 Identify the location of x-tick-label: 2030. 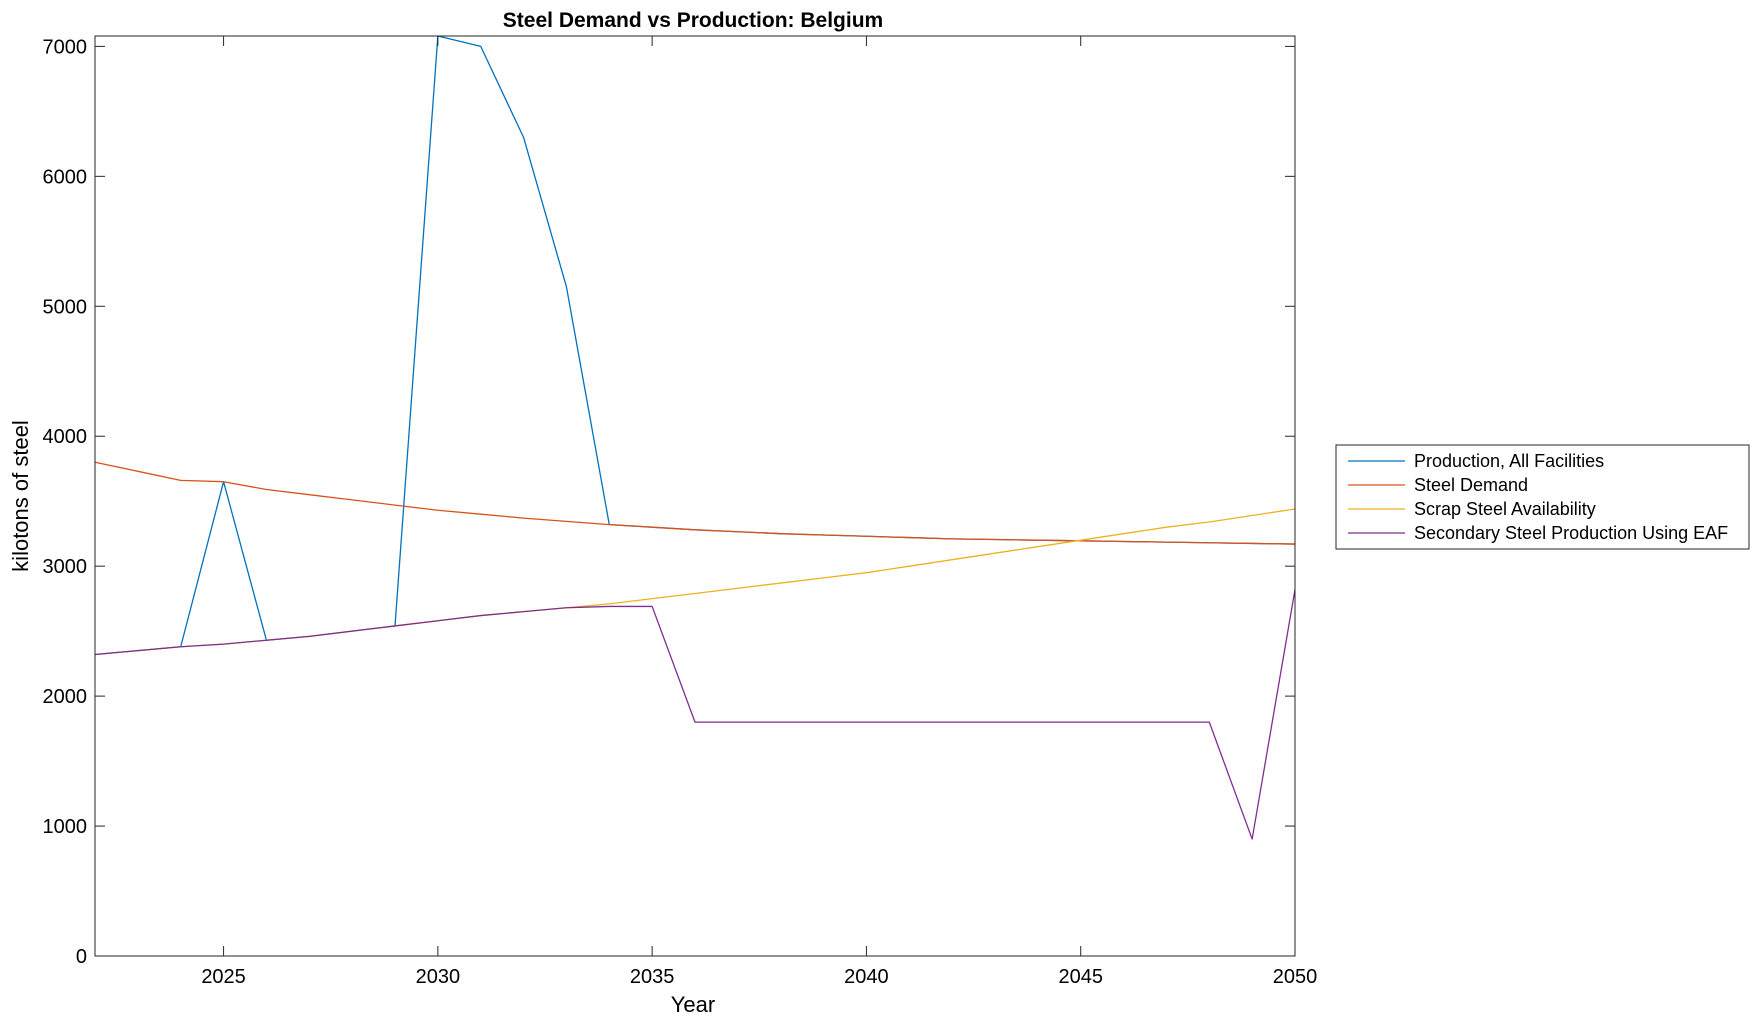
(438, 977).